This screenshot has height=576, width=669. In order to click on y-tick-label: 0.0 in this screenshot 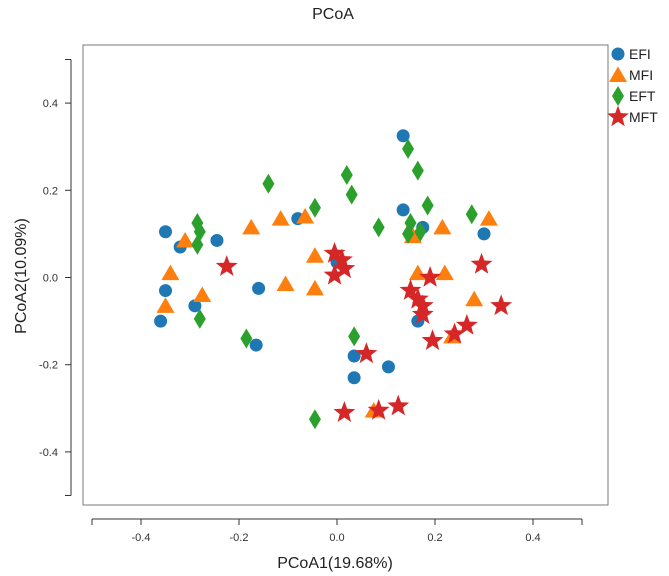, I will do `click(50, 279)`.